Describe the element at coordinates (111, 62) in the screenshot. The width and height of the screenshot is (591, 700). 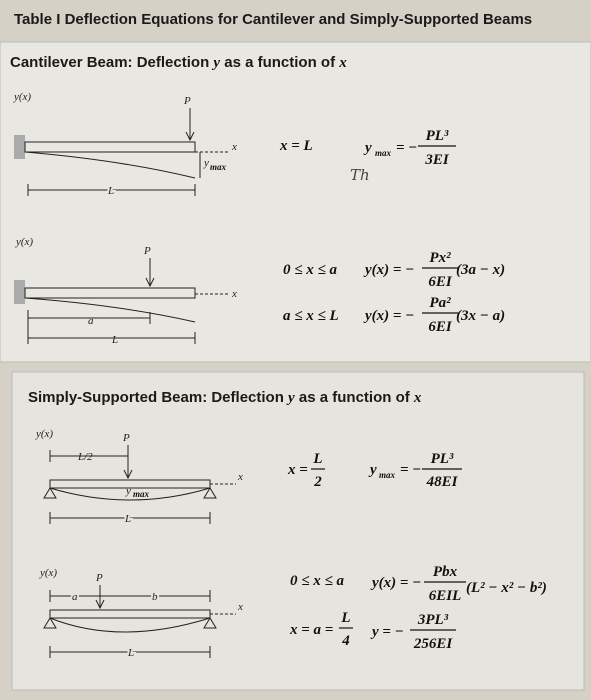
I see `text-part: Cantilever Beam: Deflection` at that location.